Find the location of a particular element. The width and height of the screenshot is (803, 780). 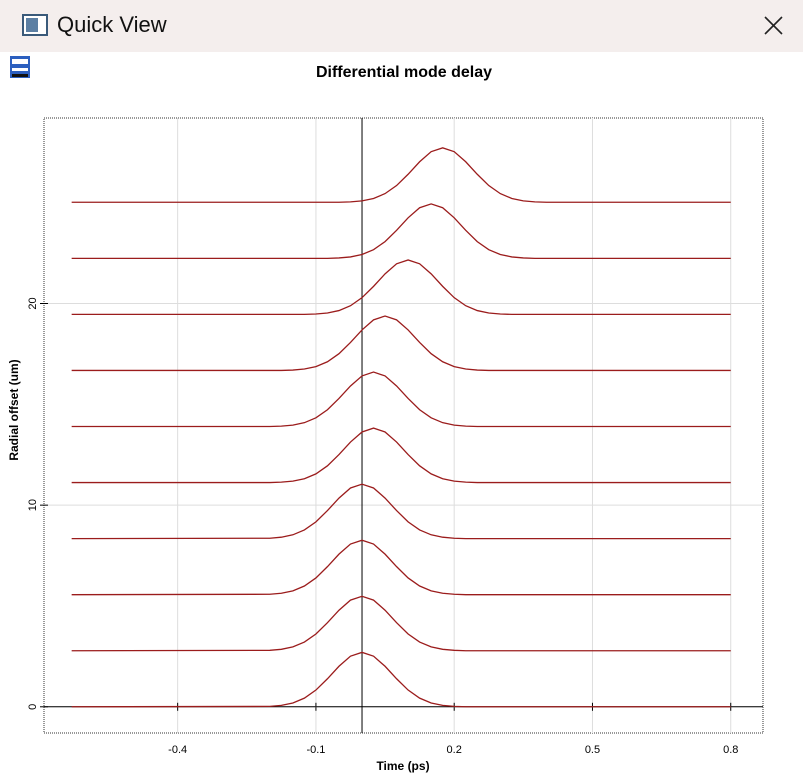

y-tick-label: 0 is located at coordinates (33, 707).